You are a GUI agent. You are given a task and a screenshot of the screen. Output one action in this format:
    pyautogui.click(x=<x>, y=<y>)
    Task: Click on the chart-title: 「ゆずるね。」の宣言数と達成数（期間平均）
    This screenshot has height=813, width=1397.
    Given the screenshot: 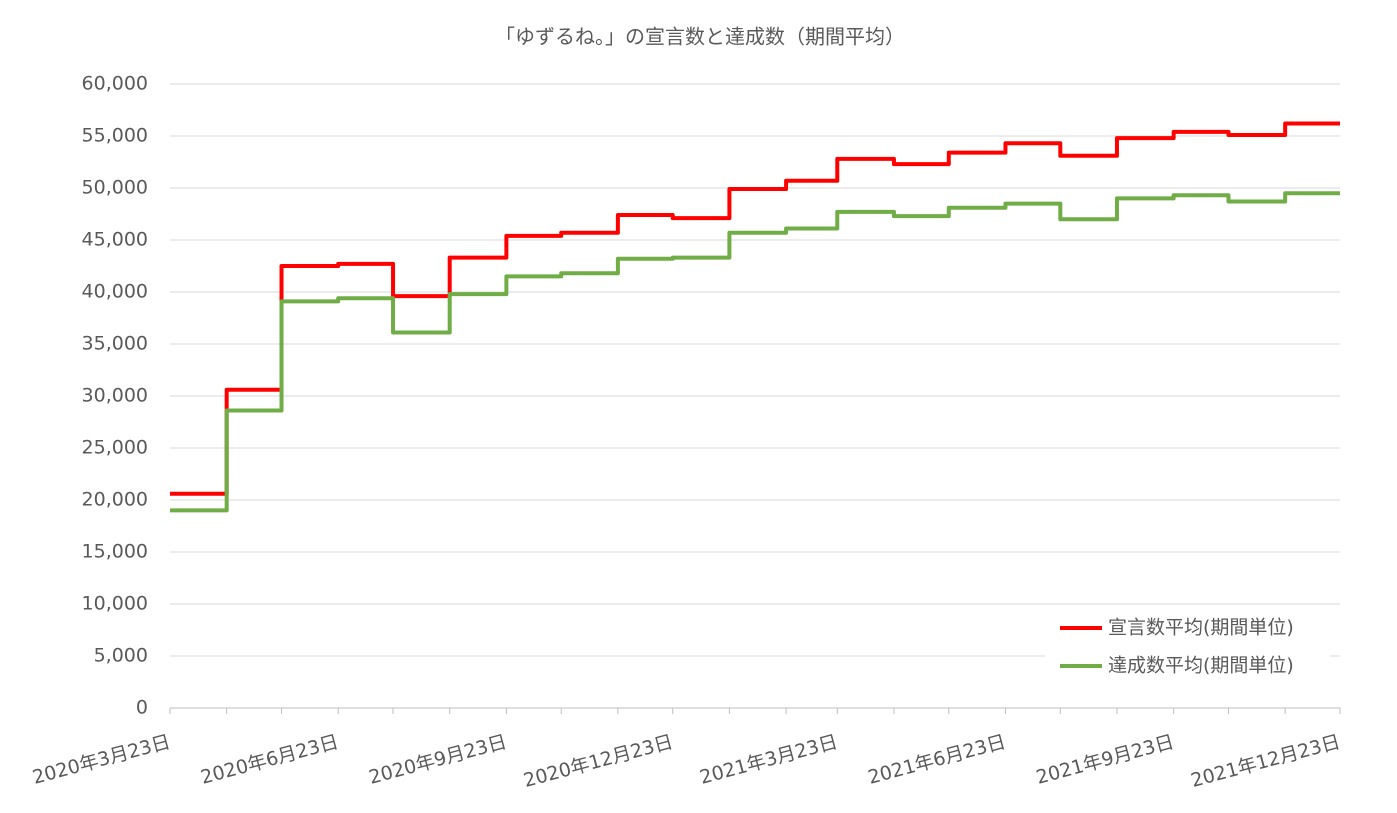 What is the action you would take?
    pyautogui.click(x=700, y=37)
    